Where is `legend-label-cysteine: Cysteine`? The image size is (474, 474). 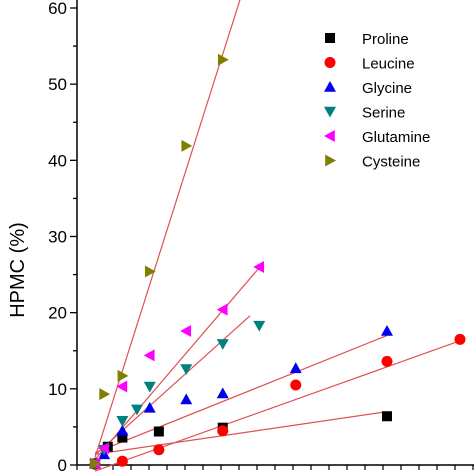
legend-label-cysteine: Cysteine is located at coordinates (391, 162).